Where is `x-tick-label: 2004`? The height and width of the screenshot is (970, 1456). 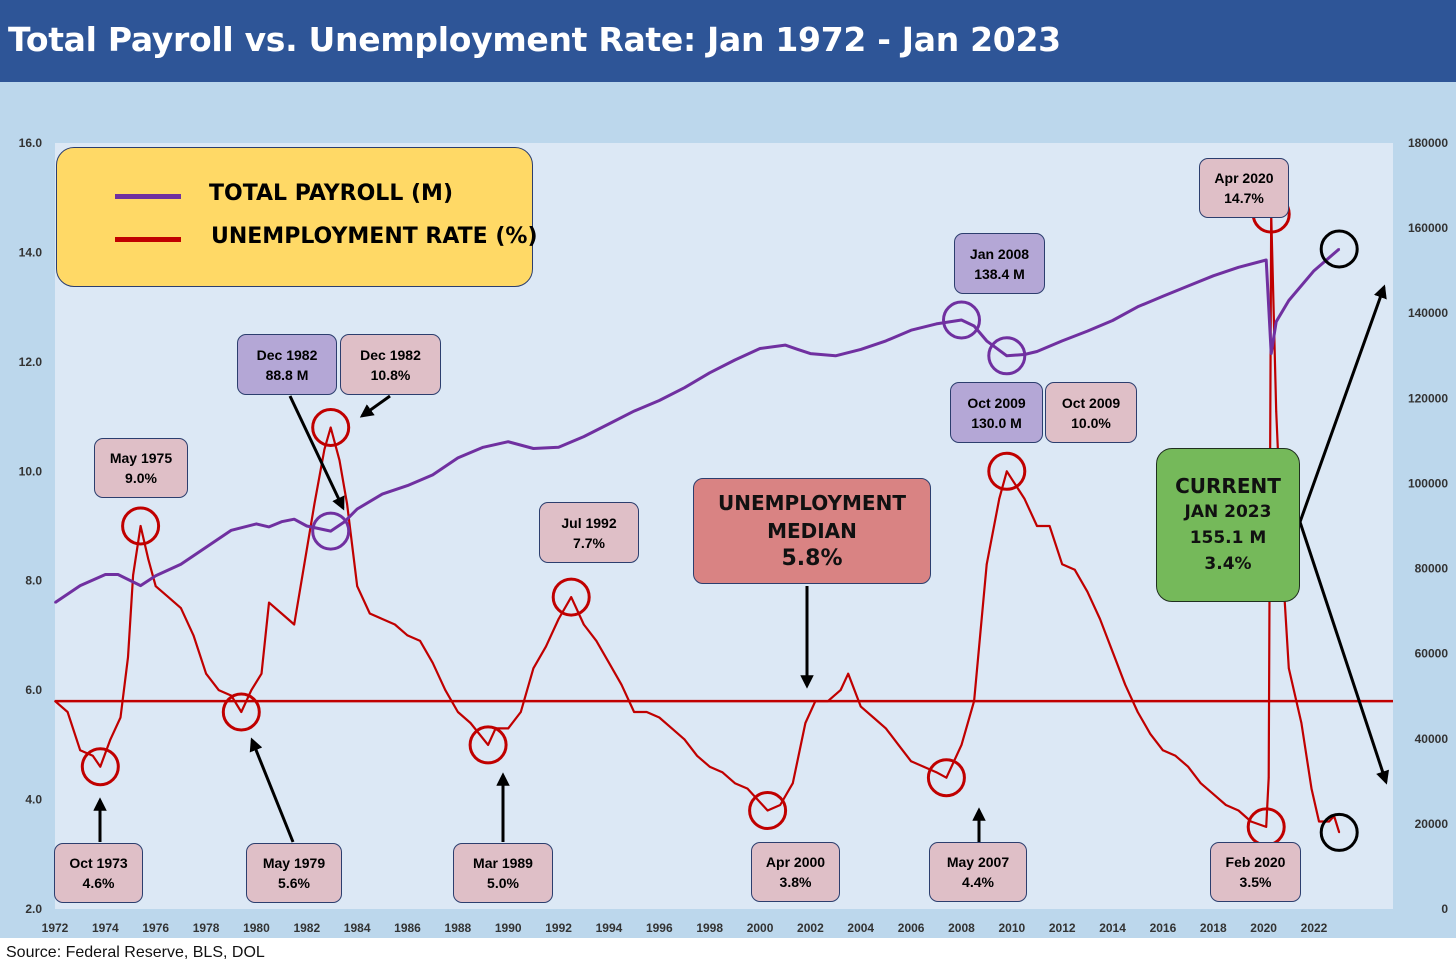
x-tick-label: 2004 is located at coordinates (860, 928).